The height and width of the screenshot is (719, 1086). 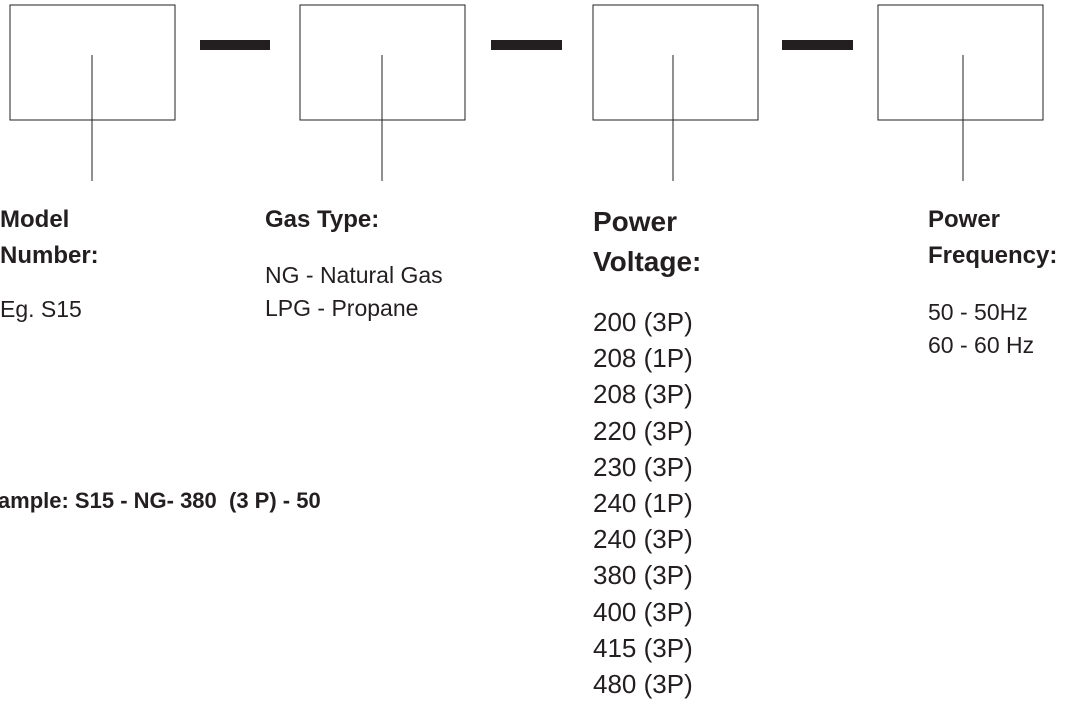 What do you see at coordinates (643, 322) in the screenshot?
I see `field-option: 200 (3P)` at bounding box center [643, 322].